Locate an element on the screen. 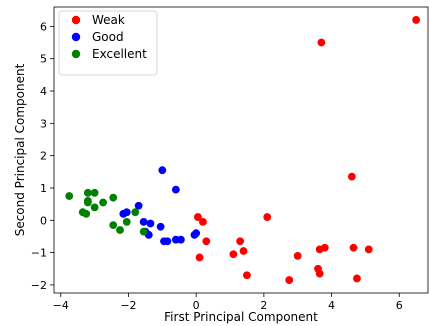 The width and height of the screenshot is (429, 326). y-tick-label: 2 is located at coordinates (43, 156).